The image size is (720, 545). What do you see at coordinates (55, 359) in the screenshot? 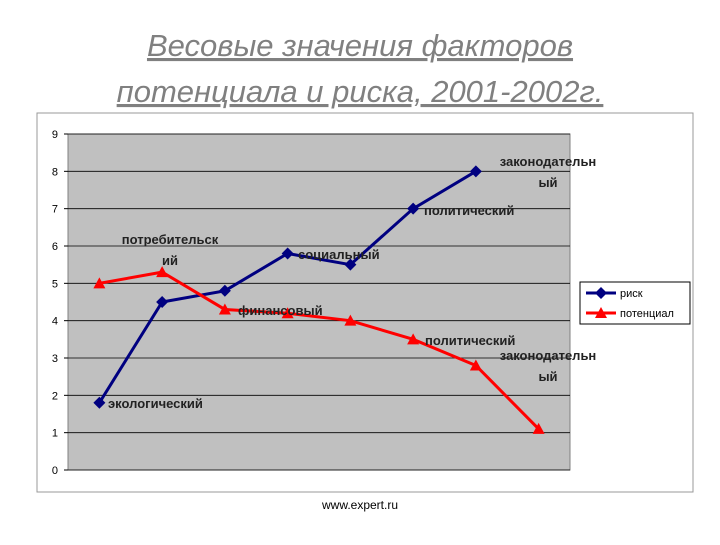
I see `y-tick-label: 3` at bounding box center [55, 359].